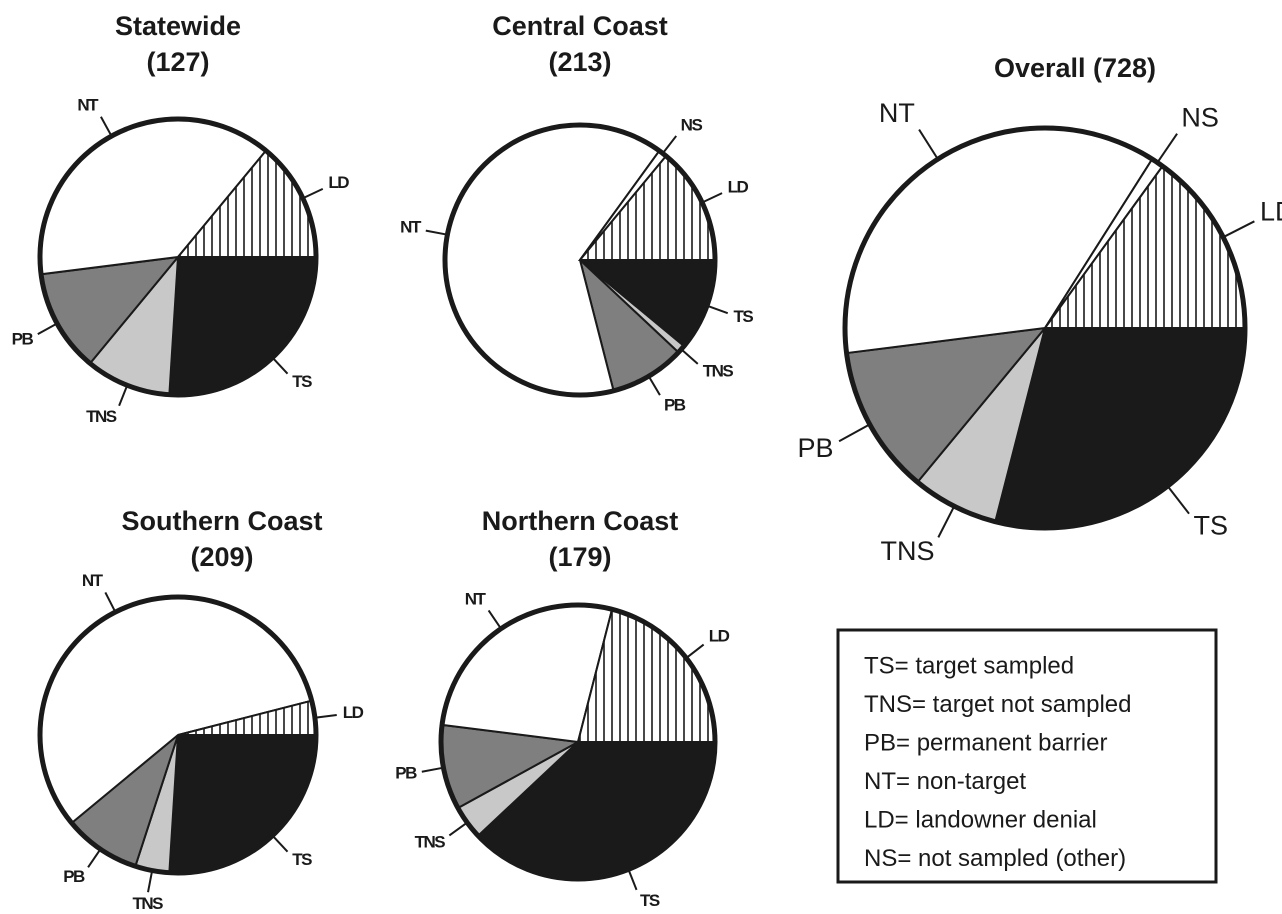 The height and width of the screenshot is (914, 1282). I want to click on chart-title: Northern Coast, so click(580, 521).